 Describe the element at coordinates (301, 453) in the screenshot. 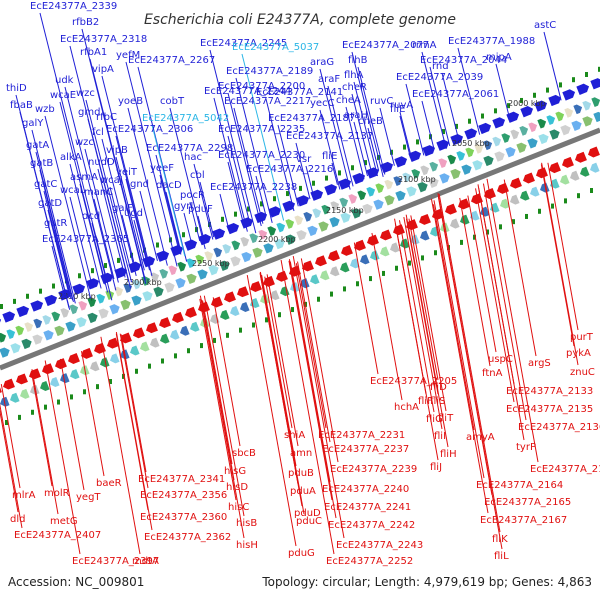

I see `reverse-gene-label: amn` at that location.